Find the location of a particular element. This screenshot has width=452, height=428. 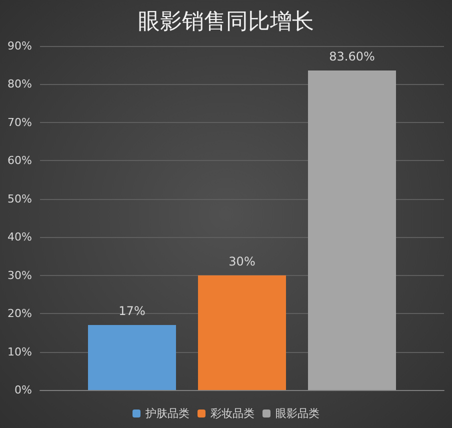

y-tick-label: 70% is located at coordinates (20, 122).